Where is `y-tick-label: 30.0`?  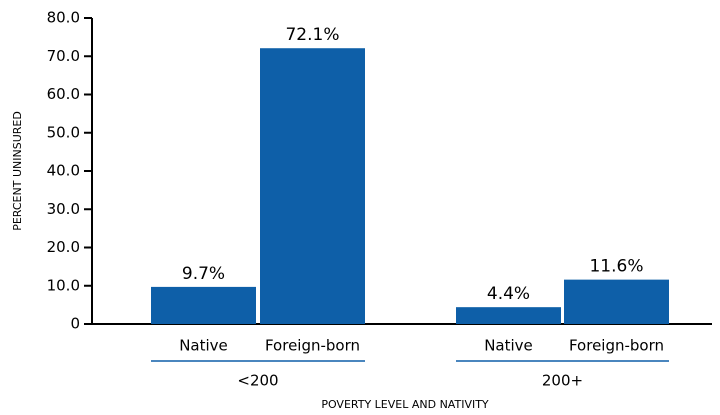 y-tick-label: 30.0 is located at coordinates (63, 209).